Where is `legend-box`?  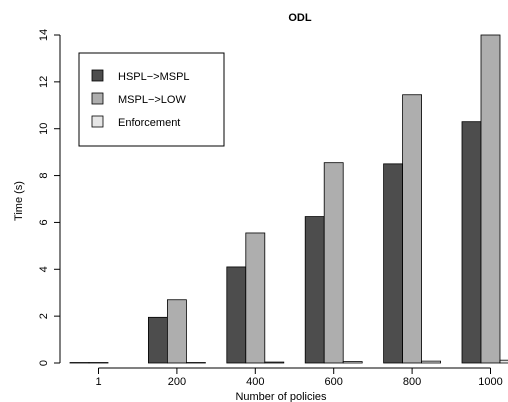 legend-box is located at coordinates (151, 99).